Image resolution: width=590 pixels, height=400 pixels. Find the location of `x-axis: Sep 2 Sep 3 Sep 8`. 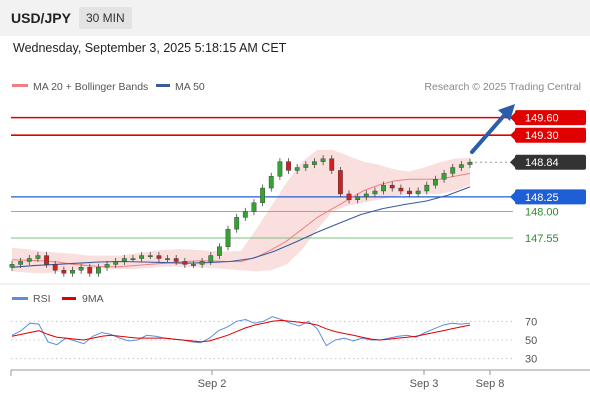

x-axis: Sep 2 Sep 3 Sep 8 is located at coordinates (351, 380).